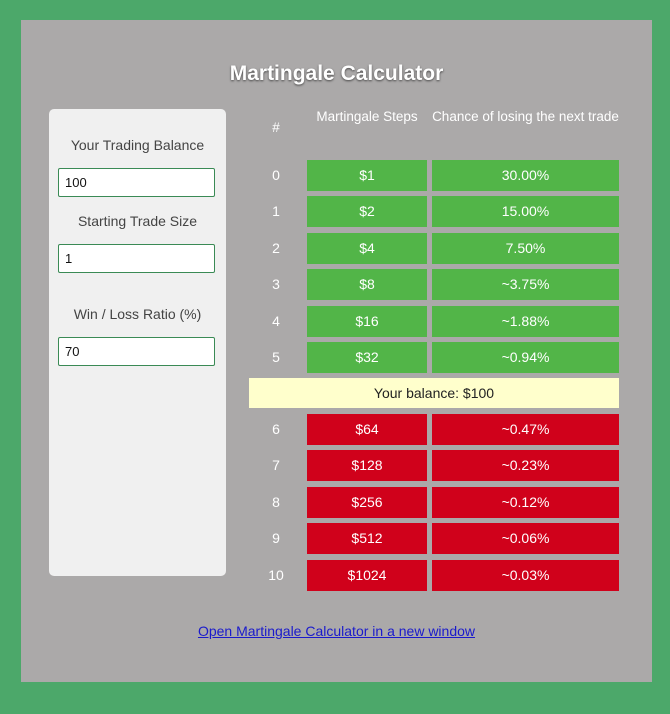 The width and height of the screenshot is (670, 714). What do you see at coordinates (525, 575) in the screenshot?
I see `chance-cell: ~0.03%` at bounding box center [525, 575].